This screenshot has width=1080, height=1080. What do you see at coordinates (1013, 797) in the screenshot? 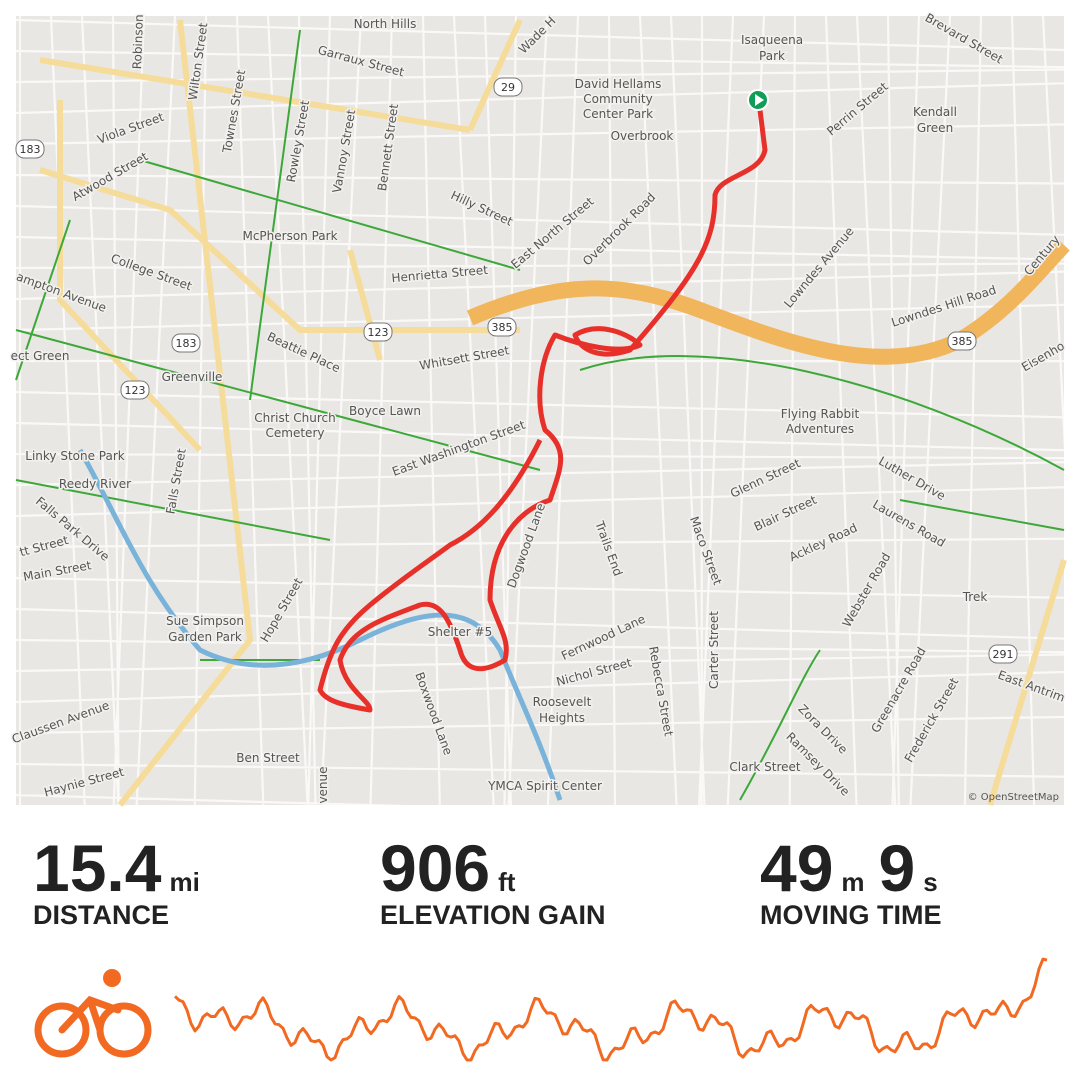
I see `attribution: © OpenStreetMap` at bounding box center [1013, 797].